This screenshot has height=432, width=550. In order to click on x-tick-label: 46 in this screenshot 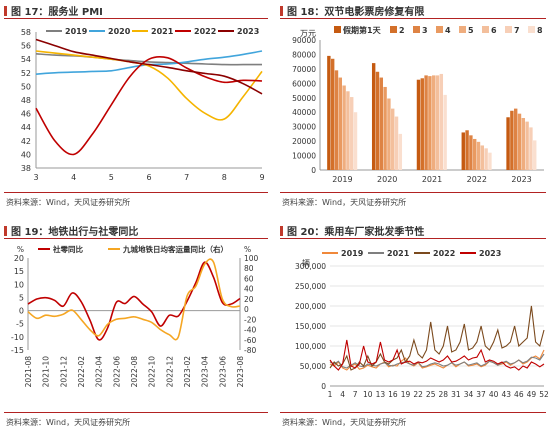, I will do `click(519, 394)`.